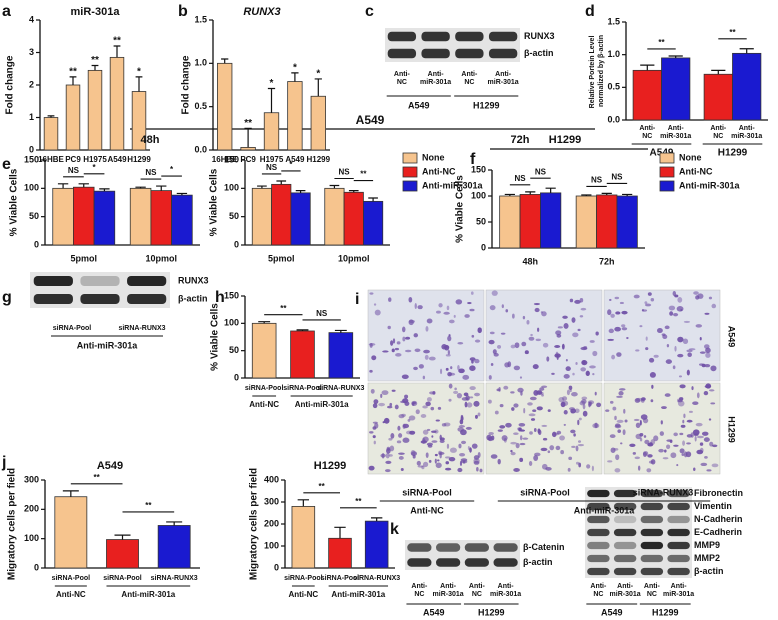 The width and height of the screenshot is (778, 620). I want to click on x-tick-label: 10pmol, so click(161, 258).